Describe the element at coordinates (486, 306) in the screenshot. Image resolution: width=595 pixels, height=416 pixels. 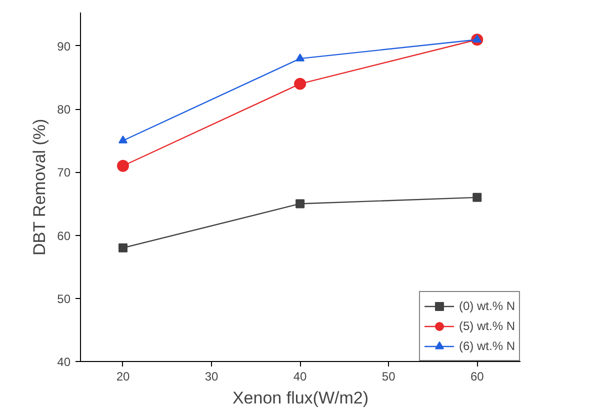
I see `legend-label: (0) wt.% N` at that location.